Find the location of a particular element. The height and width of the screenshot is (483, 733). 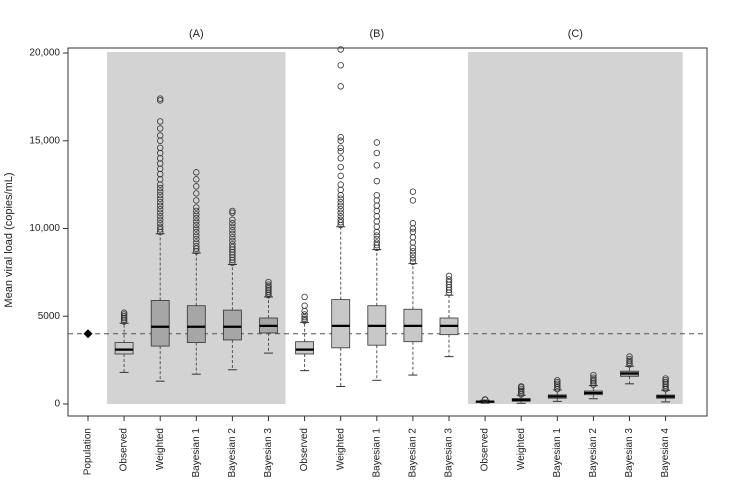

panel-label: (B) is located at coordinates (376, 34).